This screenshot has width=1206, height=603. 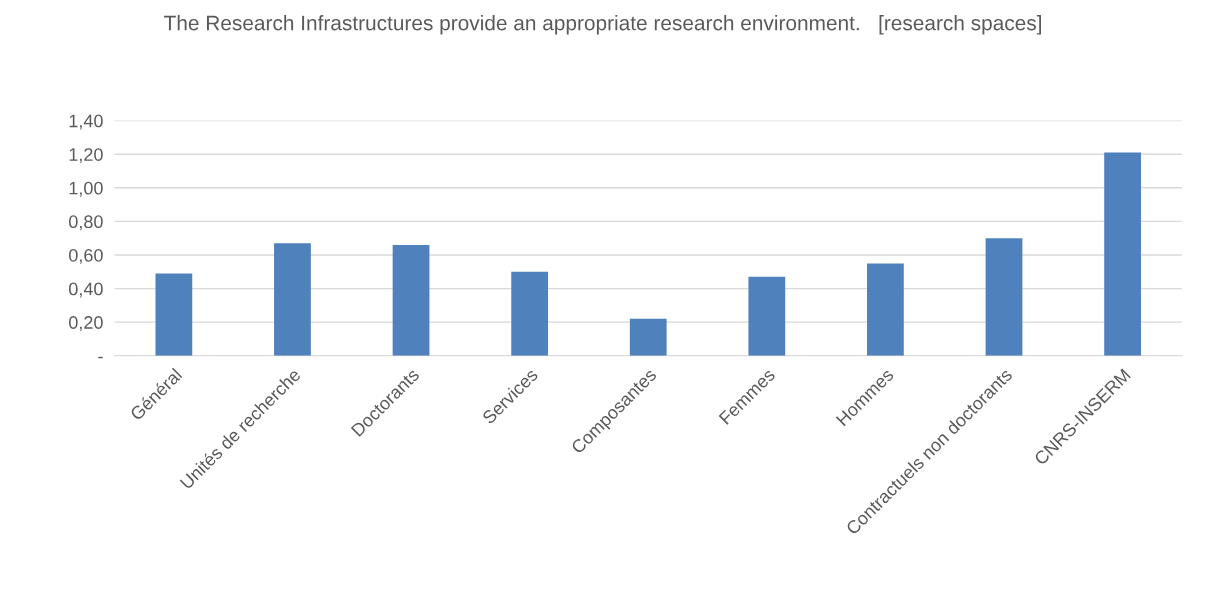 What do you see at coordinates (86, 324) in the screenshot?
I see `y-tick-label: 0,20` at bounding box center [86, 324].